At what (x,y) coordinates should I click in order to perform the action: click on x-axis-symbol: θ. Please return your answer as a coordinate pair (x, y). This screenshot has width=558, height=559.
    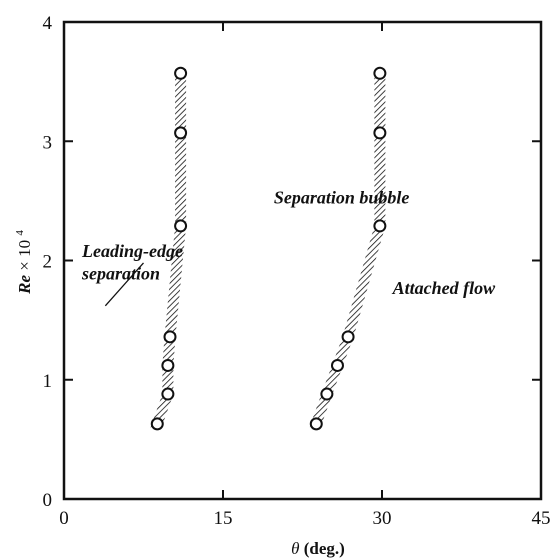
    Looking at the image, I should click on (295, 548).